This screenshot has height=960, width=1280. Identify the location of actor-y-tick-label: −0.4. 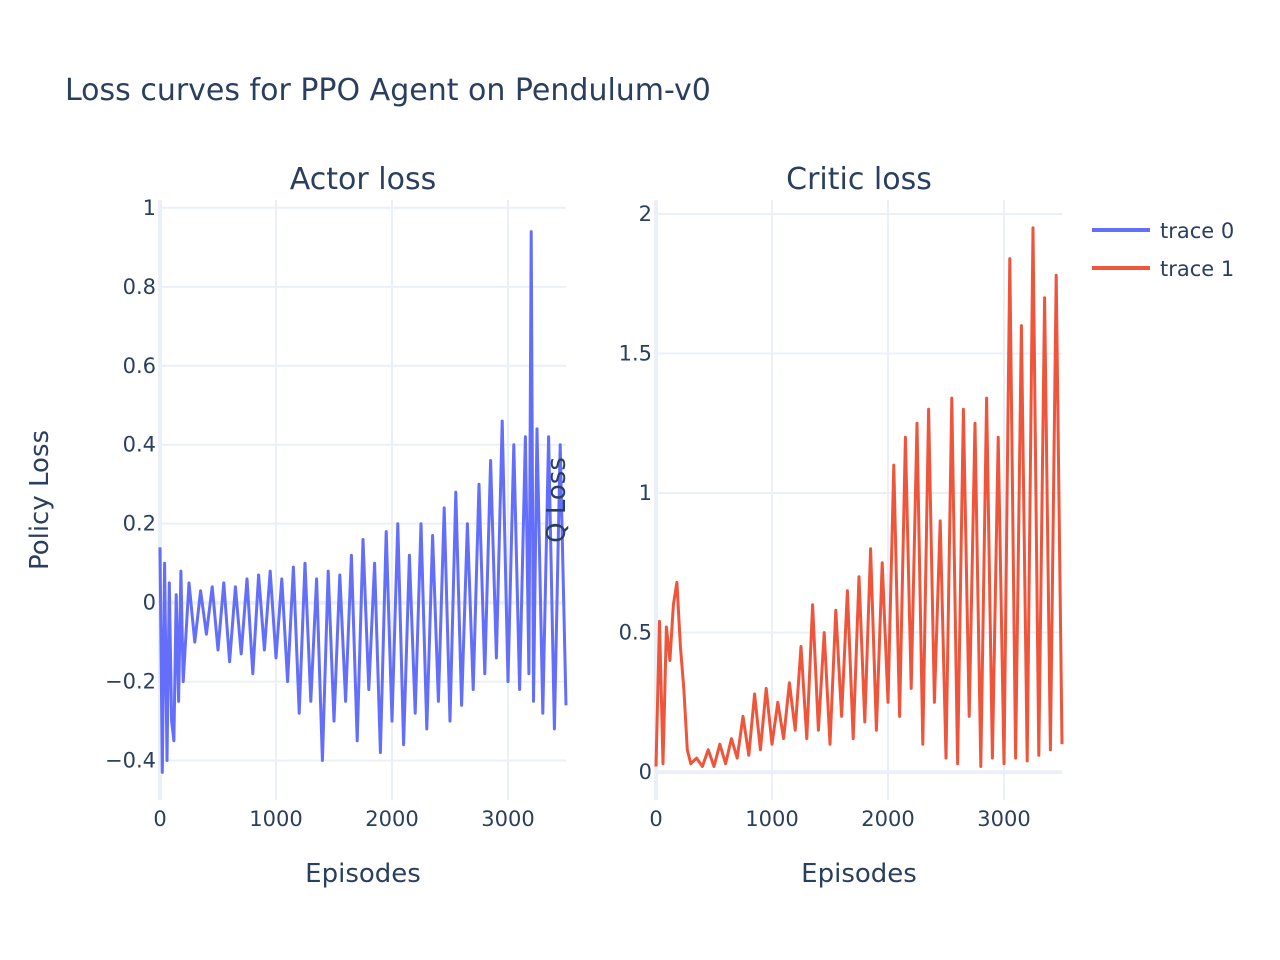
(130, 761).